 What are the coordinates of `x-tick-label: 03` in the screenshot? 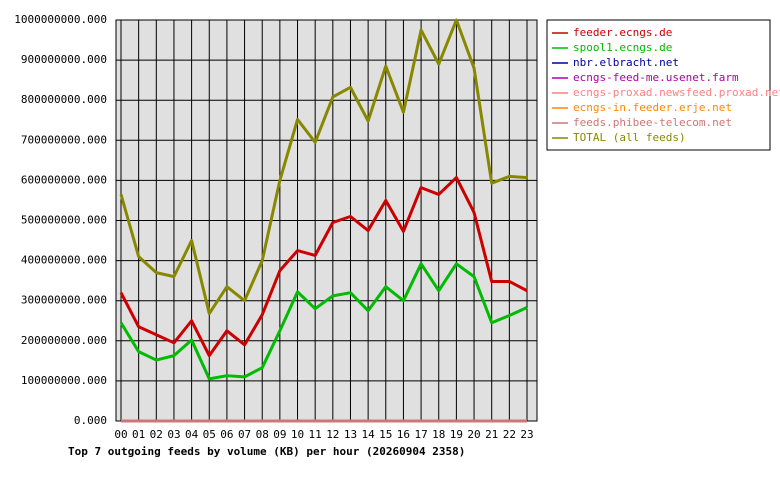 It's located at (173, 434).